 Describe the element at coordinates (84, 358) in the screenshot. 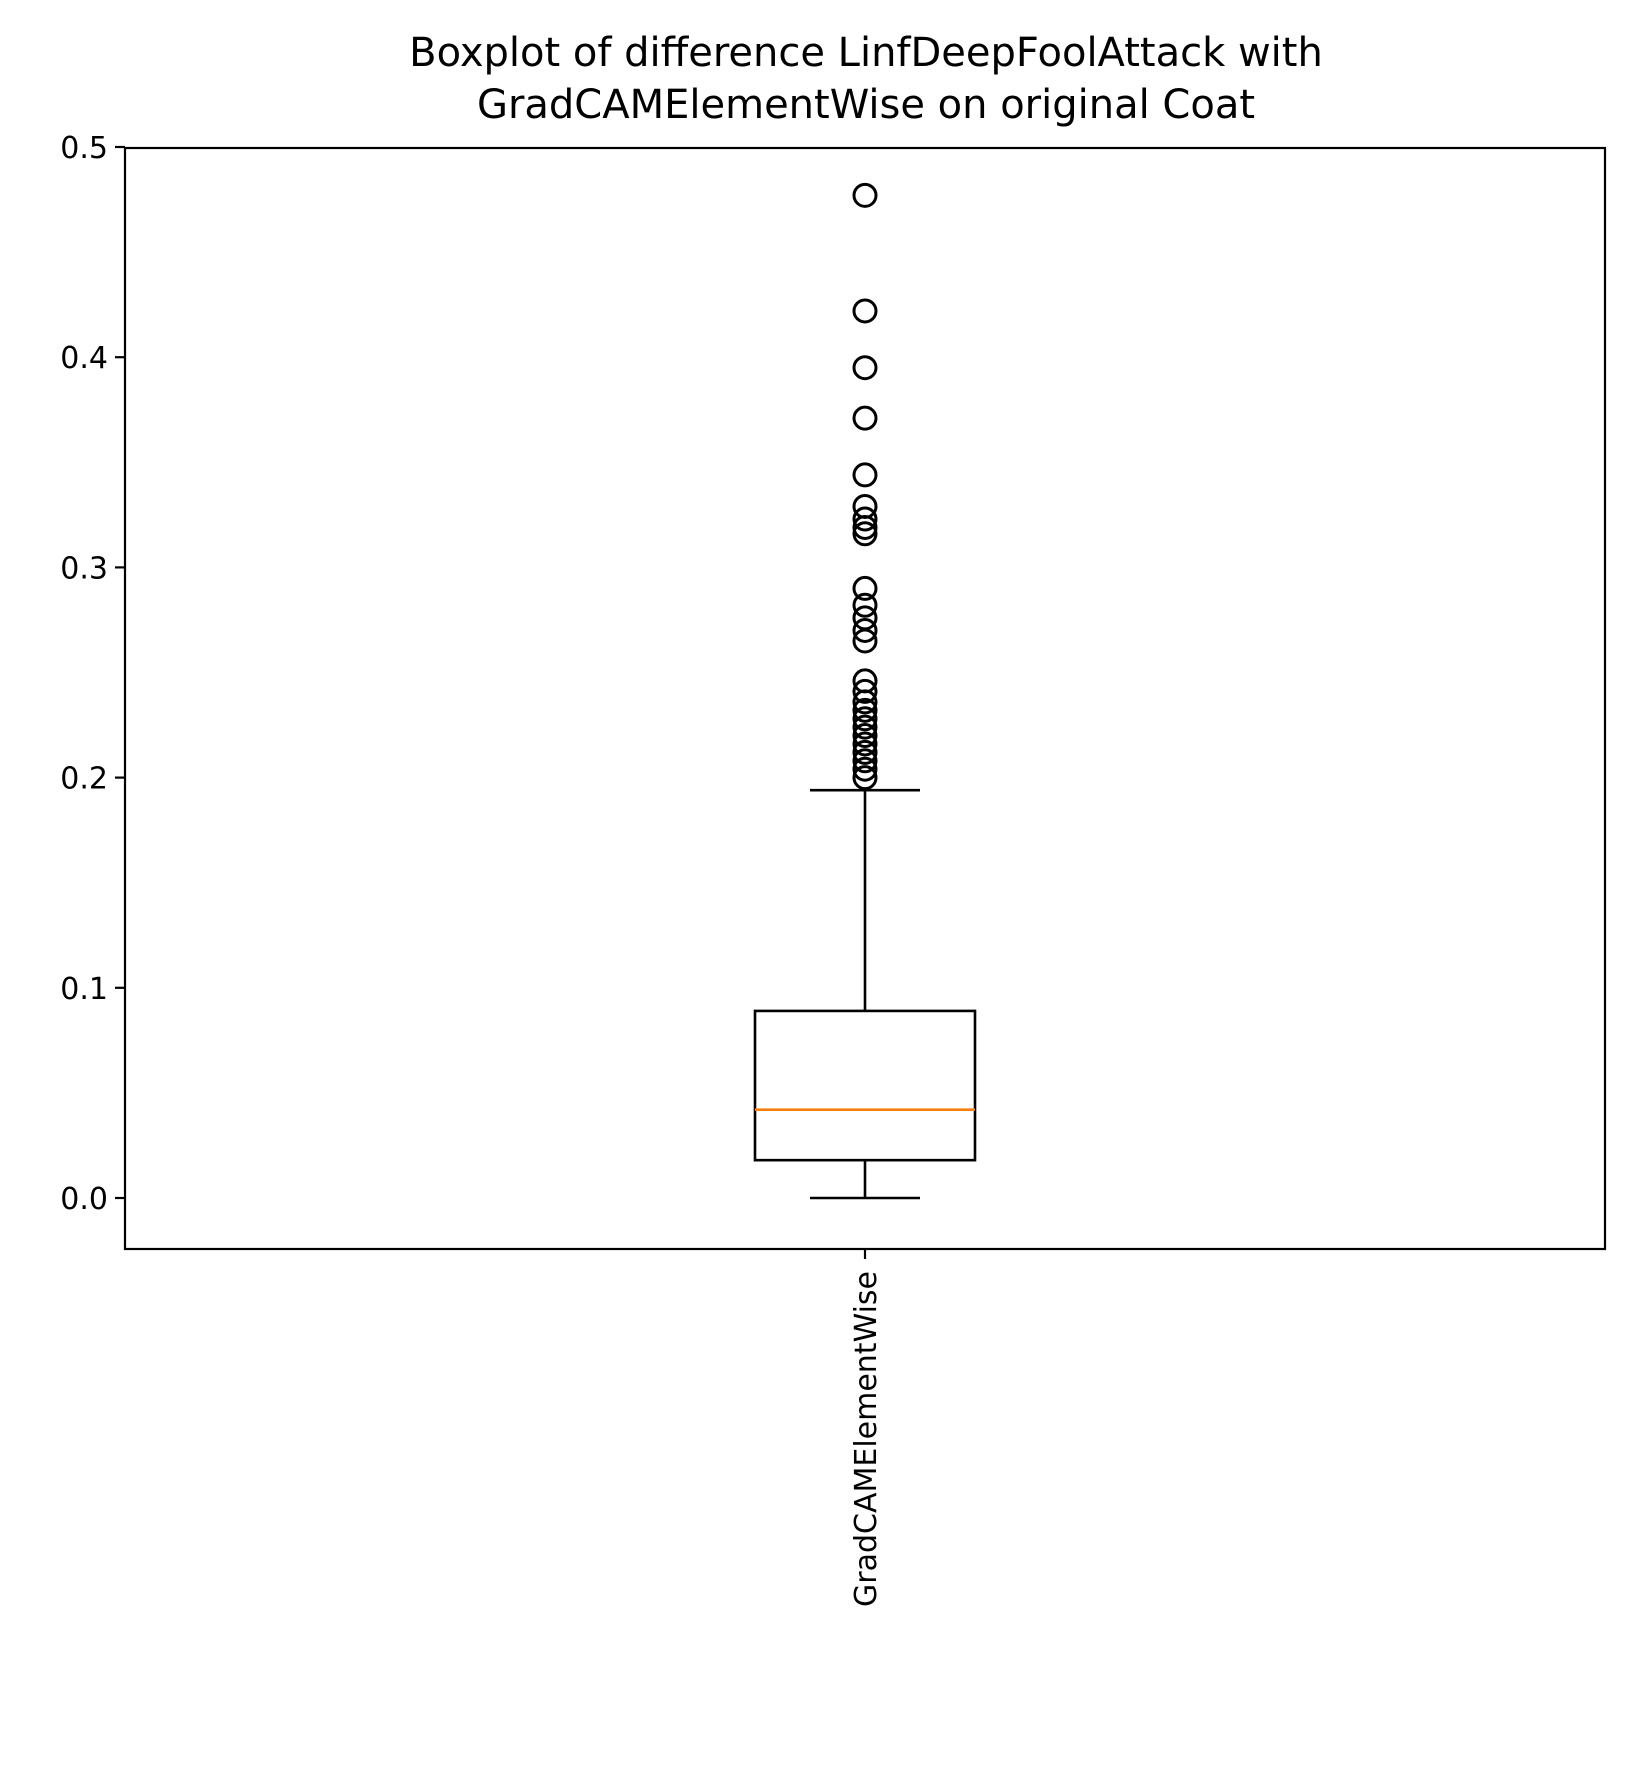

I see `y-tick-label: 0.4` at that location.